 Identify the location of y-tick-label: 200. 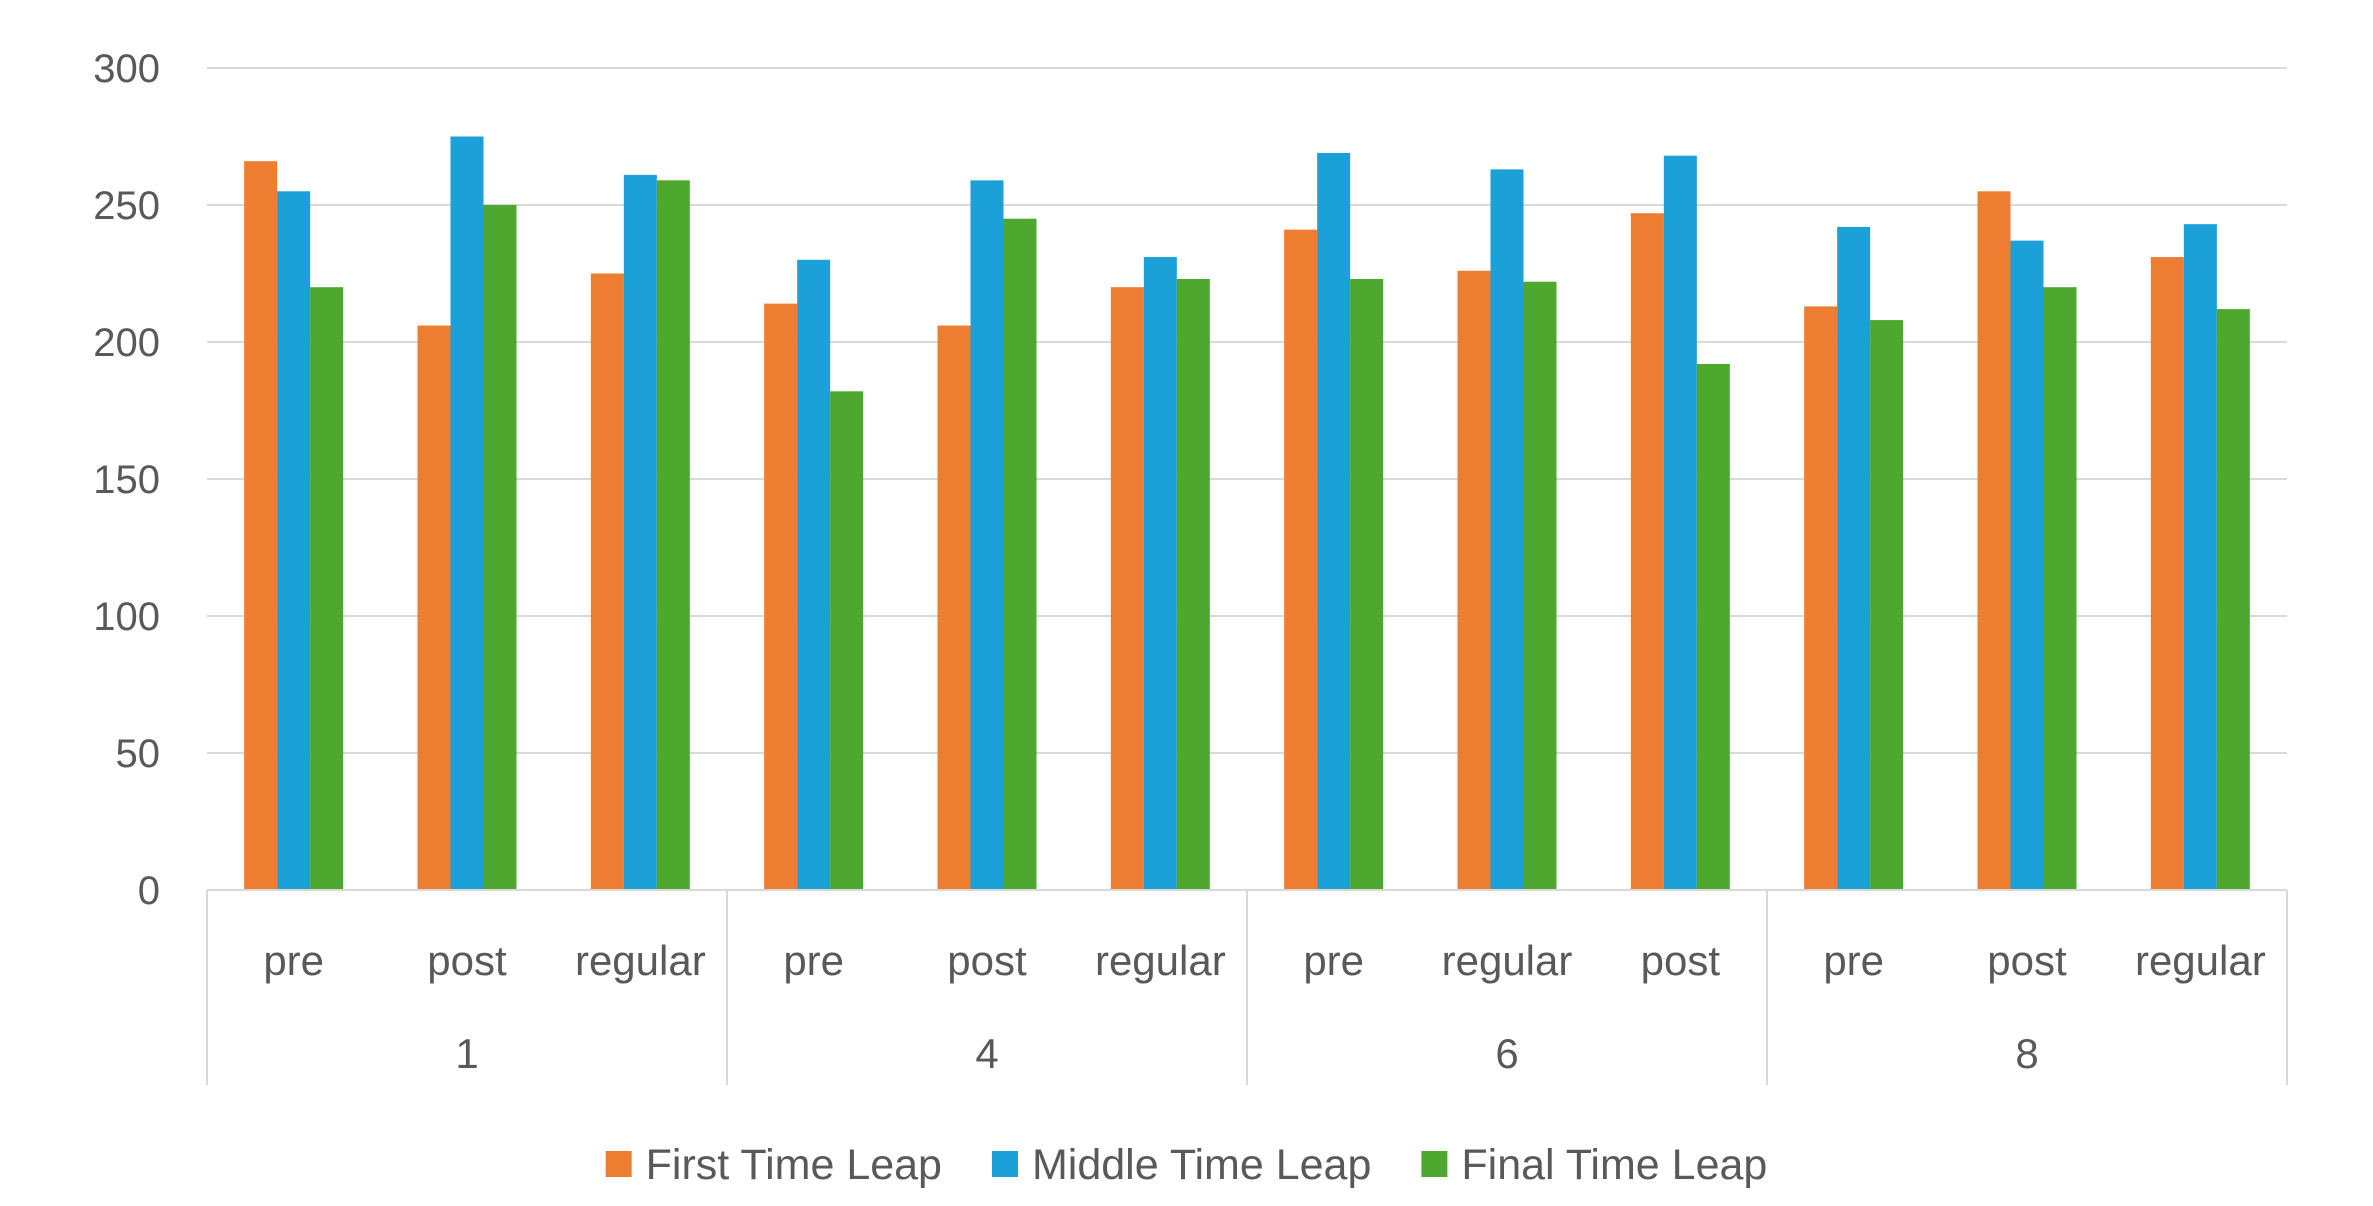
(126, 343).